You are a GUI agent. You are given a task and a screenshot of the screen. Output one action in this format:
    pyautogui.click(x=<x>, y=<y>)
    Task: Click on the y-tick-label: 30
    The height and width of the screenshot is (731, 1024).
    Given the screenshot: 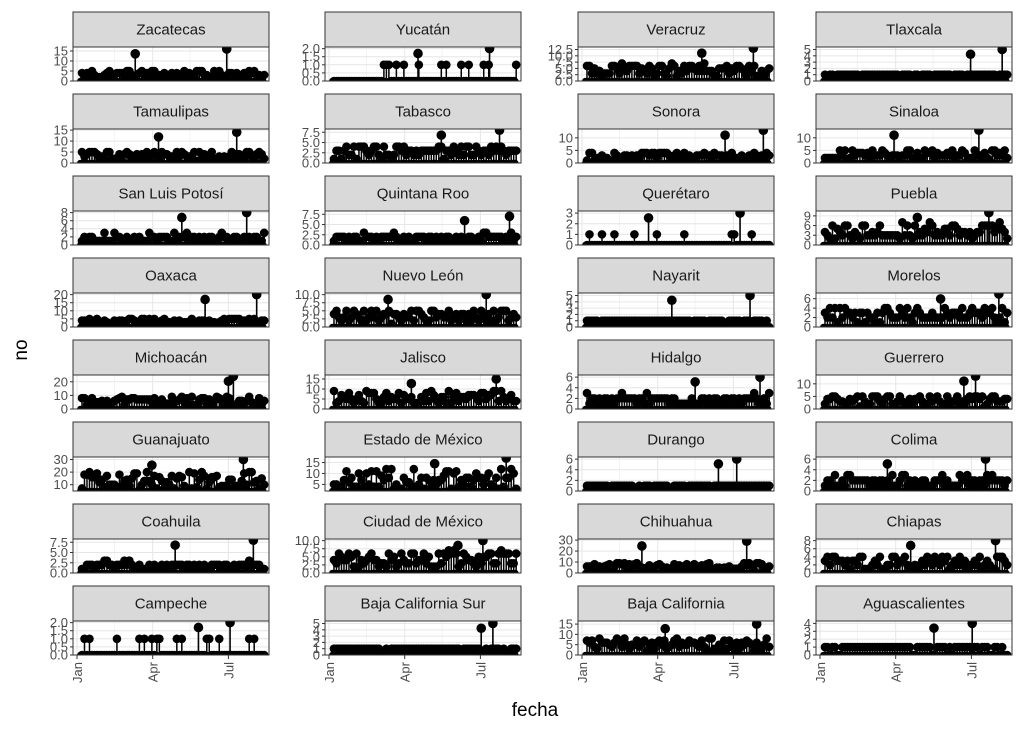 What is the action you would take?
    pyautogui.click(x=61, y=459)
    